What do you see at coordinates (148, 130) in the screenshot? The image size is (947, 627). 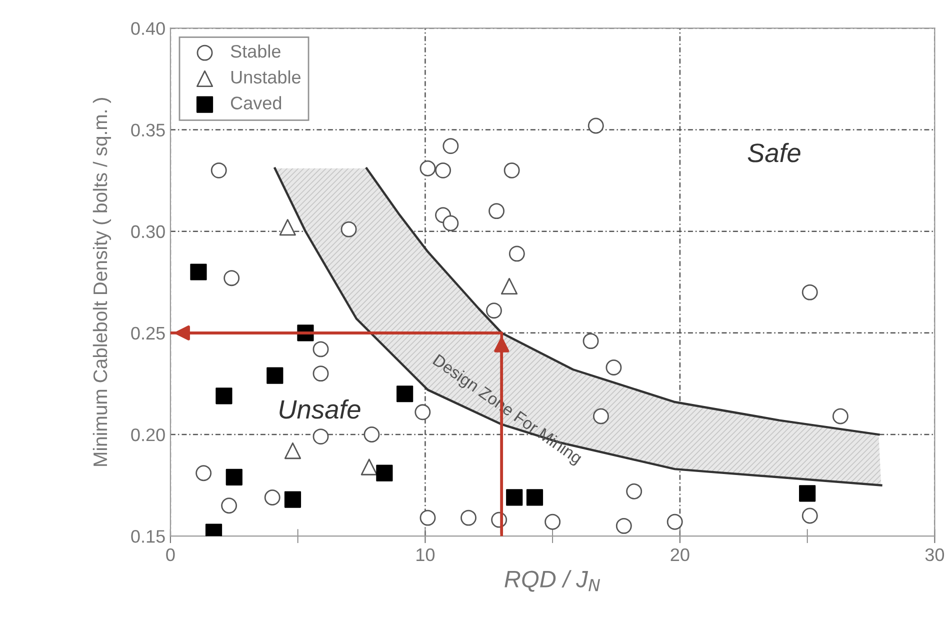 I see `y-tick-label: 0.35` at bounding box center [148, 130].